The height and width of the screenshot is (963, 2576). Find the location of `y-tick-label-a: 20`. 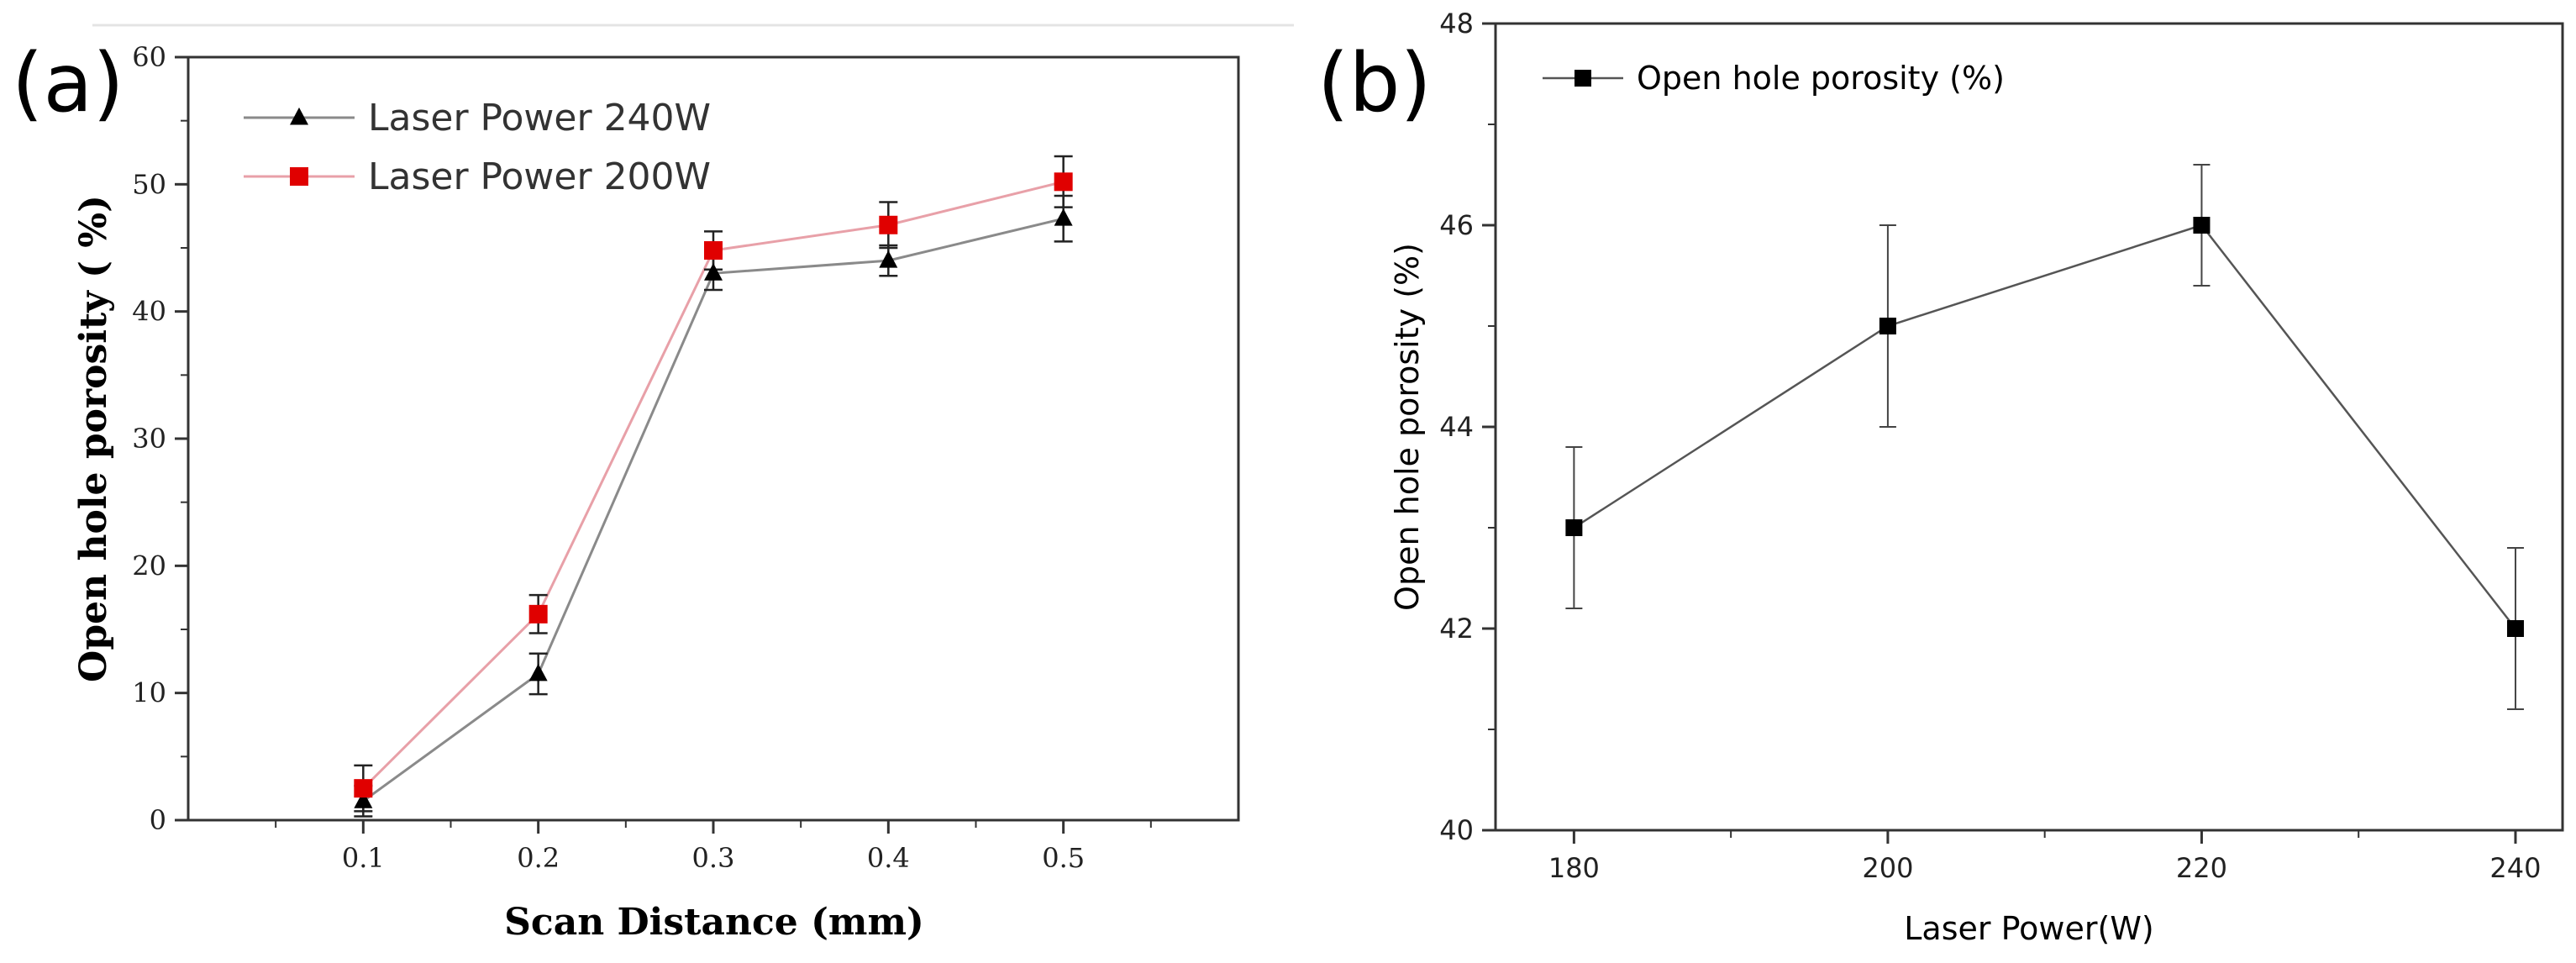

y-tick-label-a: 20 is located at coordinates (149, 565).